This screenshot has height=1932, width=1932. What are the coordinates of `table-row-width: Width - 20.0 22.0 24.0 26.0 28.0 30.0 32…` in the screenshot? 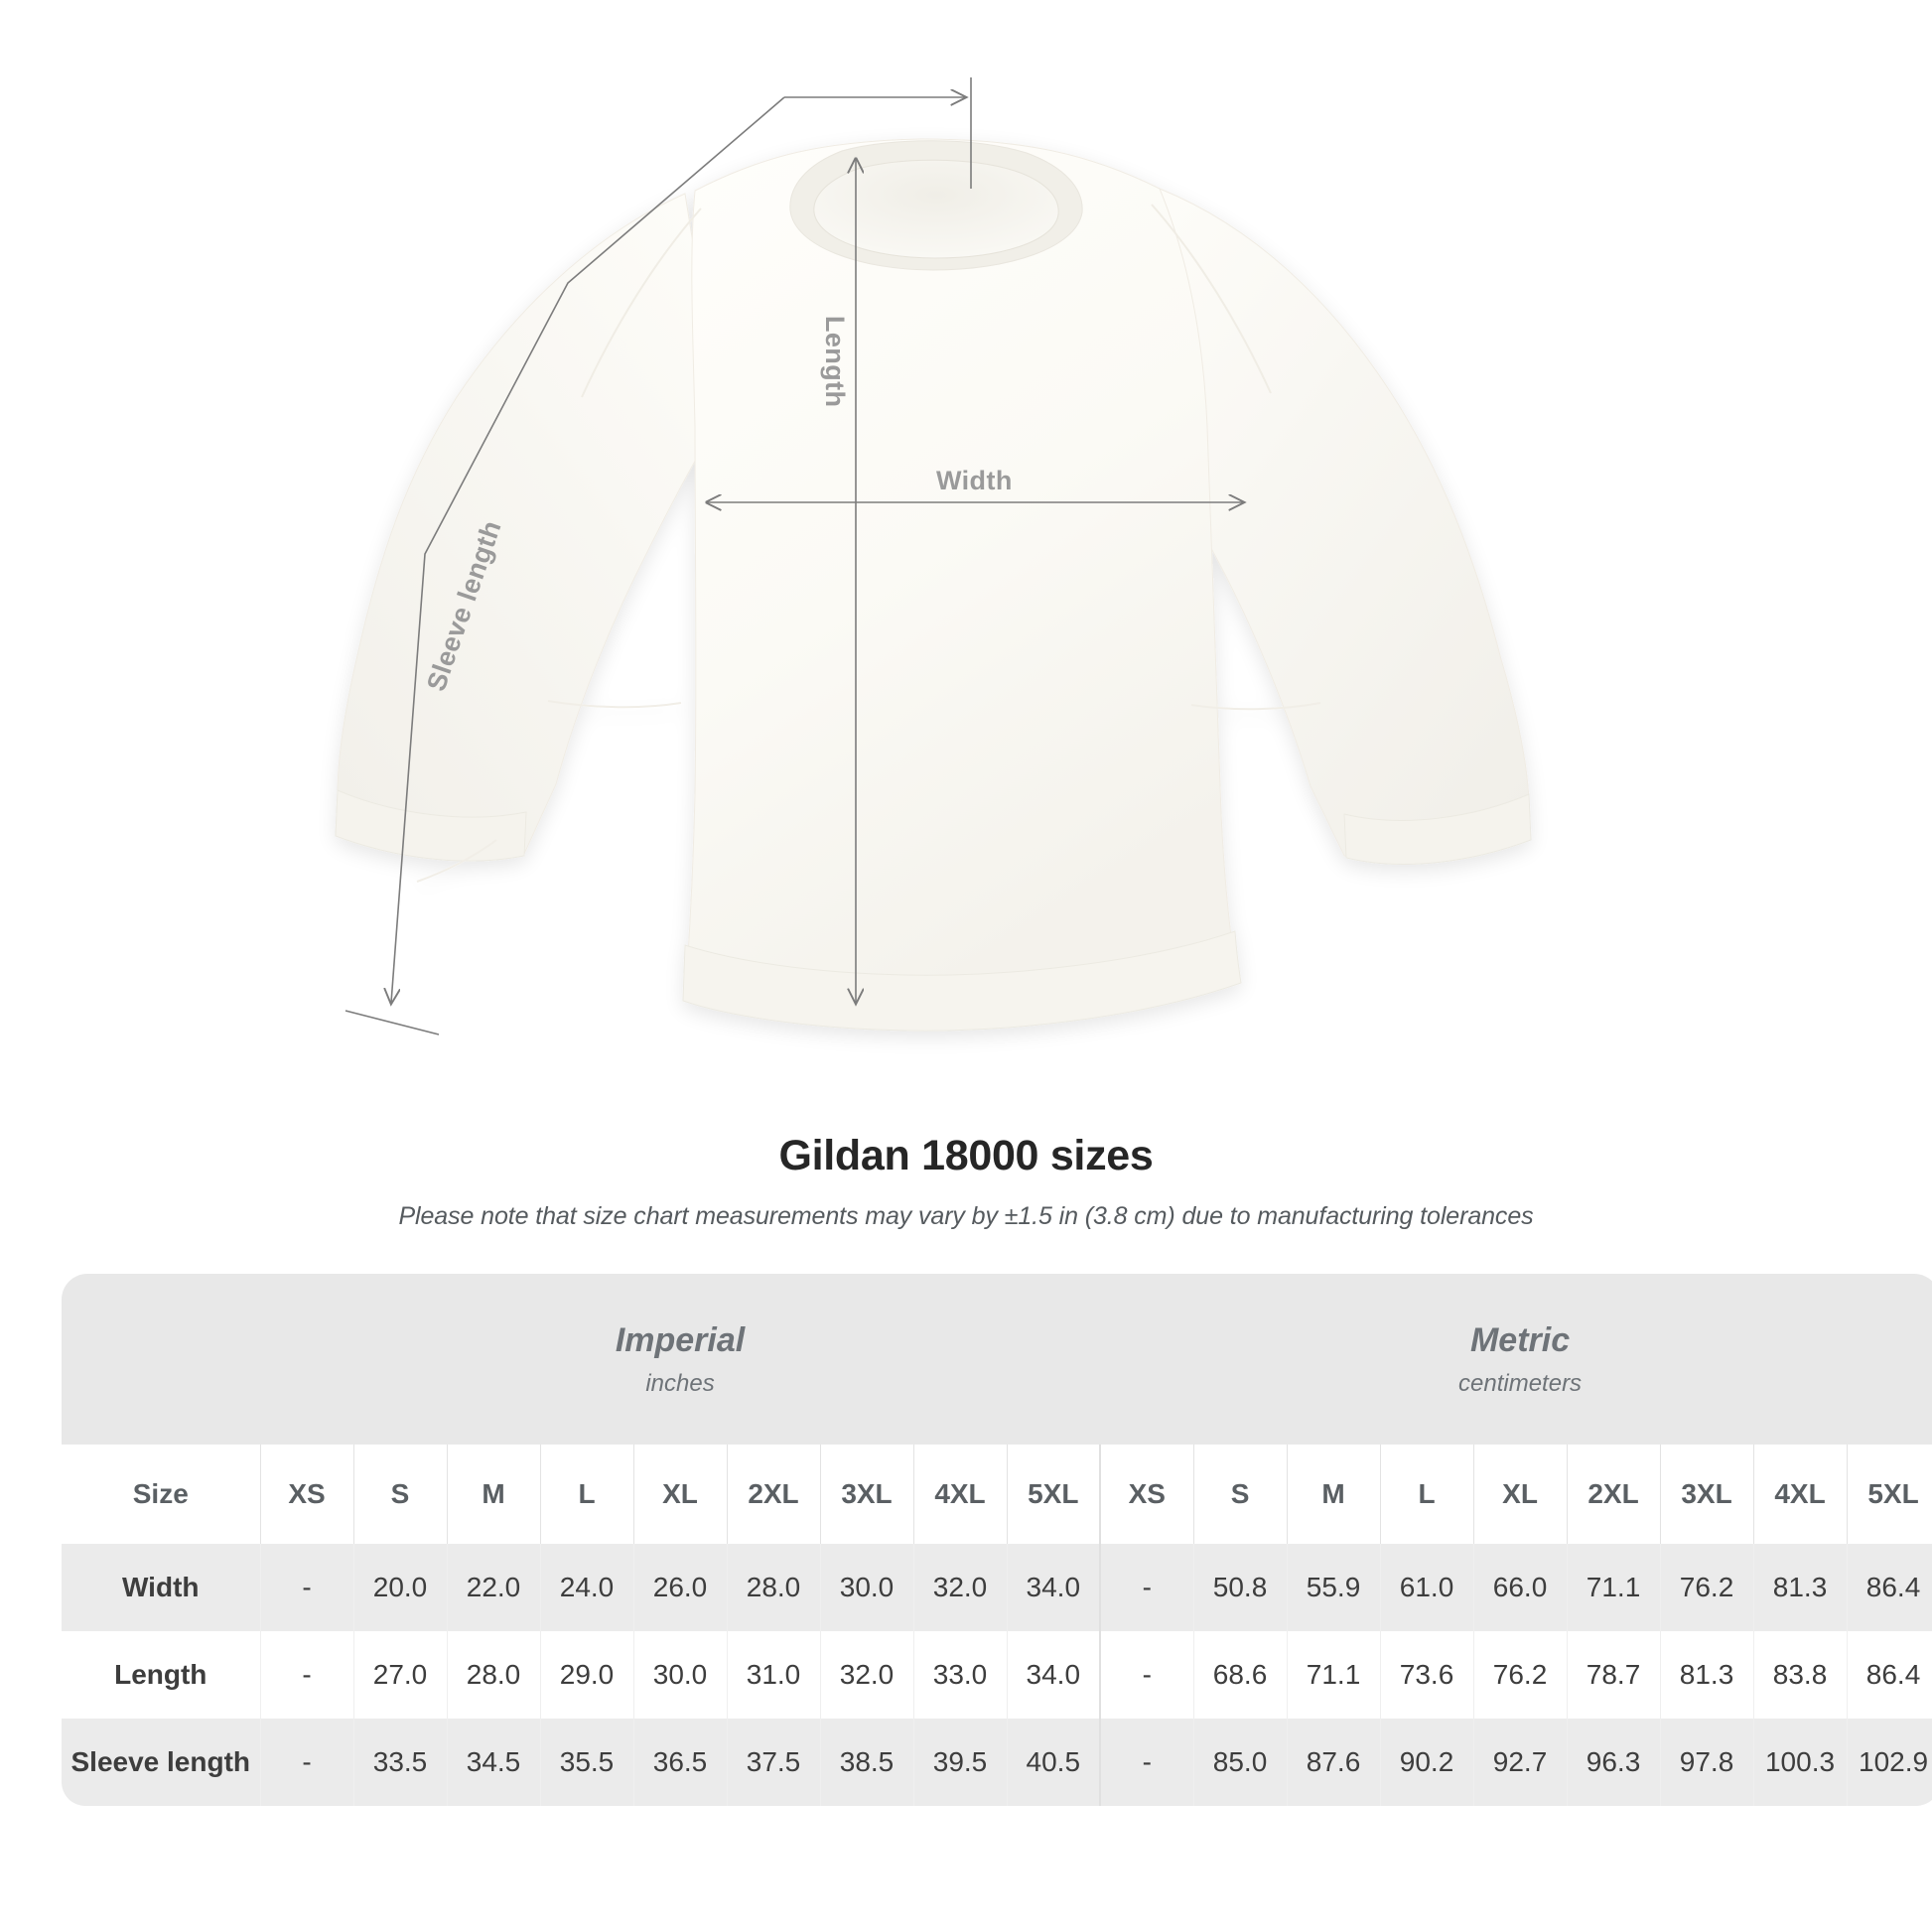 It's located at (997, 1587).